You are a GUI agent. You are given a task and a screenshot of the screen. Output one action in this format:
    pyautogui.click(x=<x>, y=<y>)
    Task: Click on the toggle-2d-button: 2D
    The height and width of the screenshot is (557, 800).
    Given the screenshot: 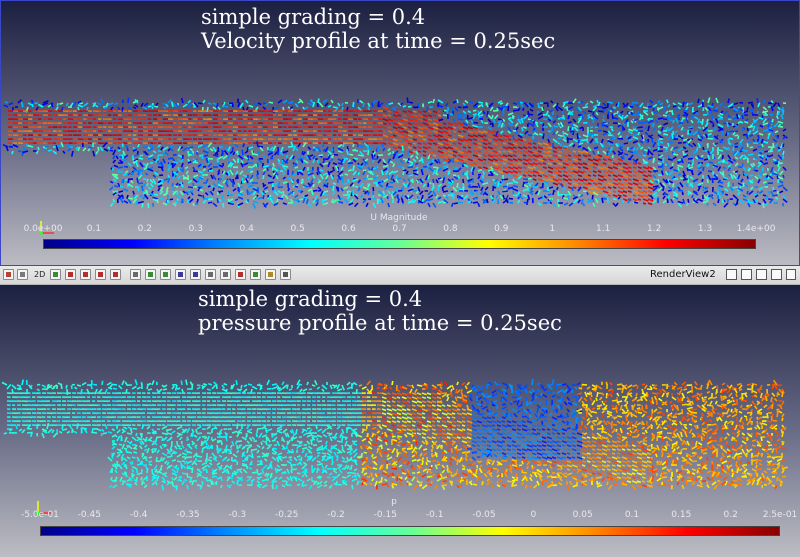 What is the action you would take?
    pyautogui.click(x=40, y=274)
    